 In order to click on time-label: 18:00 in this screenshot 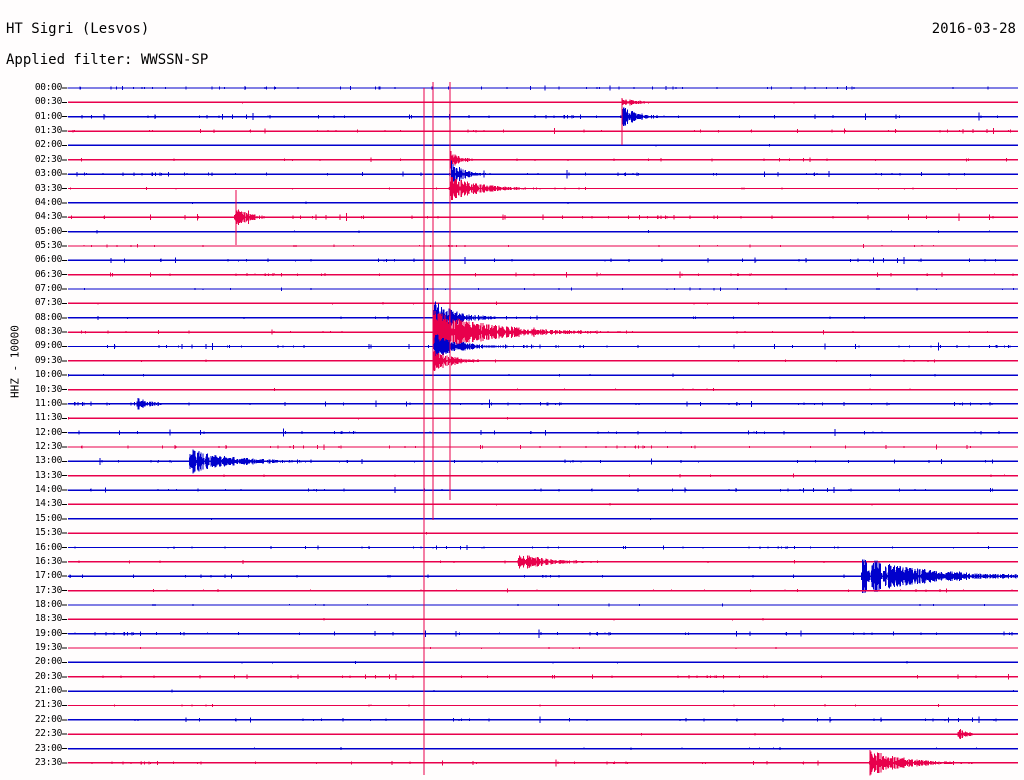, I will do `click(48, 604)`.